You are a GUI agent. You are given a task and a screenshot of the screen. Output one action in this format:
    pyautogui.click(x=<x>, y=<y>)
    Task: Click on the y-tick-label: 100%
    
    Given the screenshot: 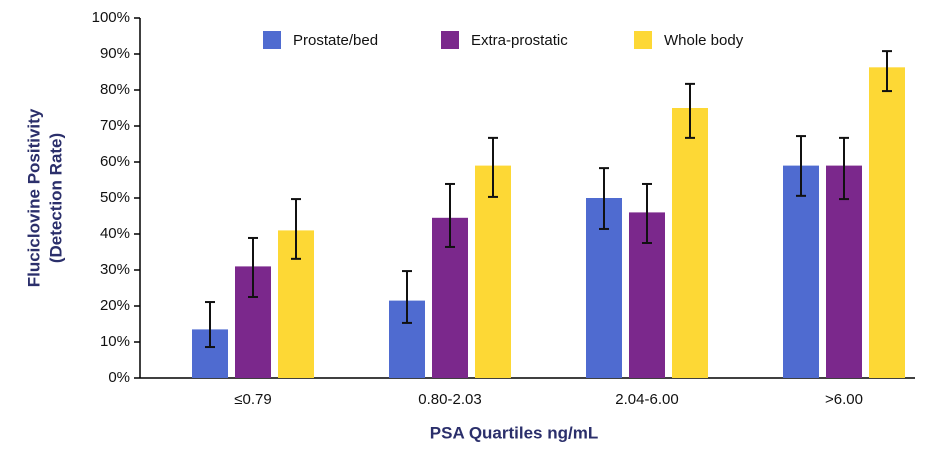 What is the action you would take?
    pyautogui.click(x=111, y=17)
    